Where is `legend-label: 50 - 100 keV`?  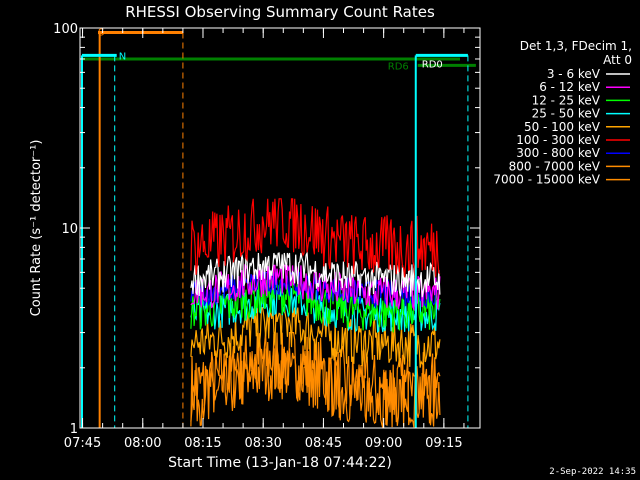
legend-label: 50 - 100 keV is located at coordinates (562, 127).